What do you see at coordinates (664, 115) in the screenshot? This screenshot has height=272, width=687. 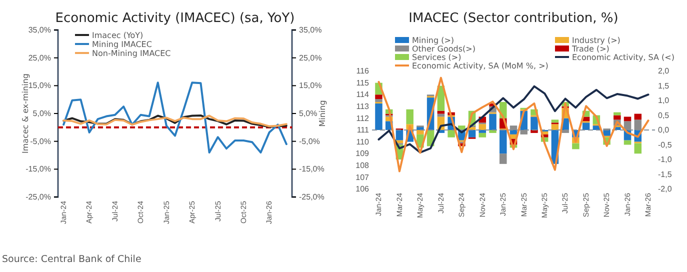 I see `y2-tick-label: 0,5` at bounding box center [664, 115].